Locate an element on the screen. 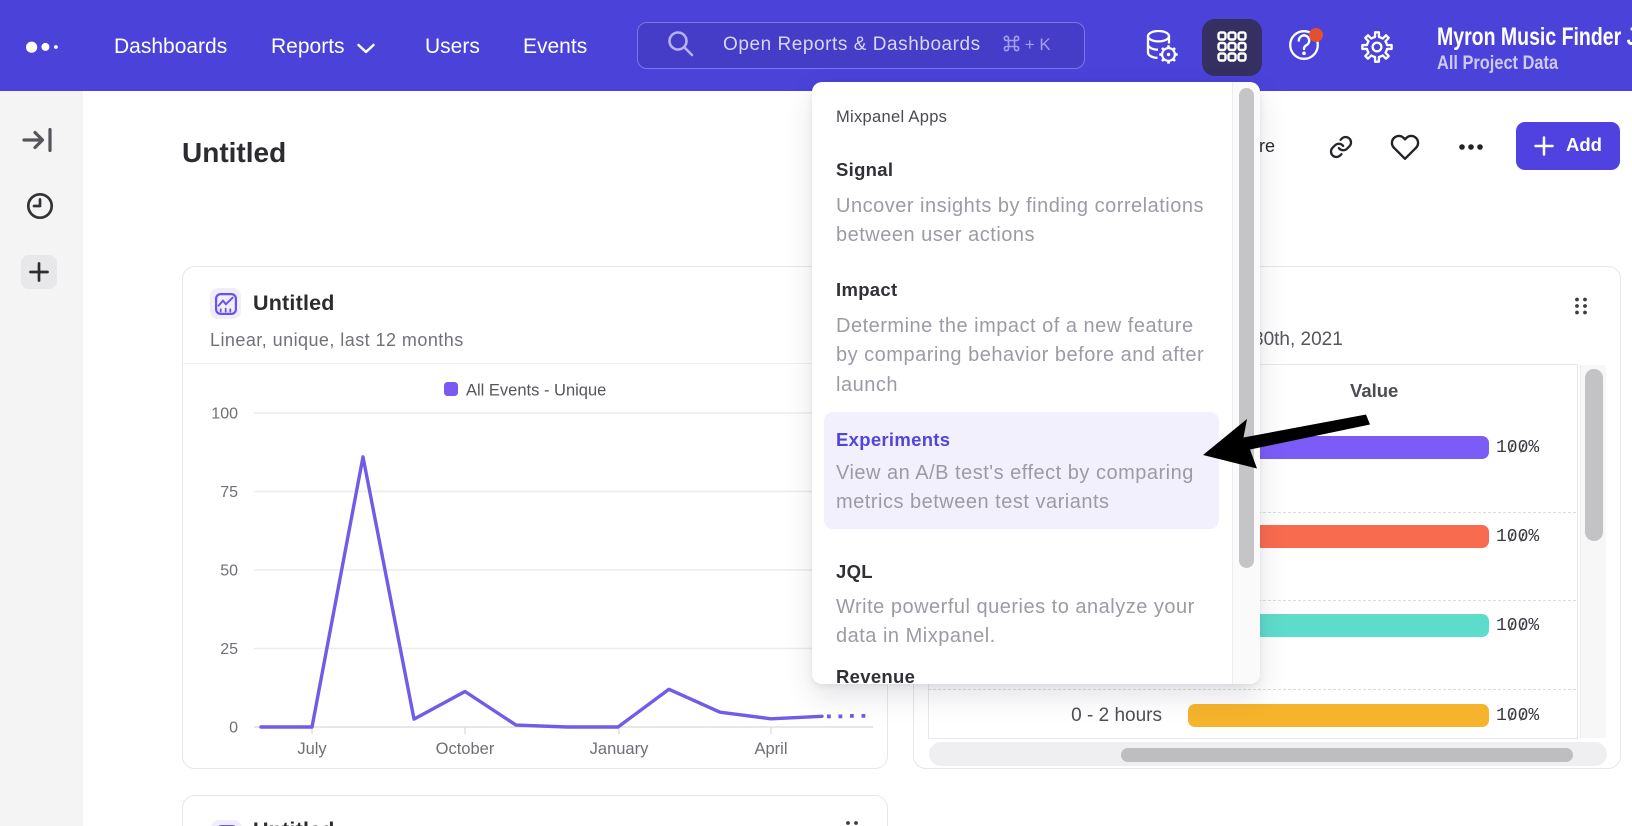 This screenshot has width=1632, height=826. svg-text: October is located at coordinates (465, 749).